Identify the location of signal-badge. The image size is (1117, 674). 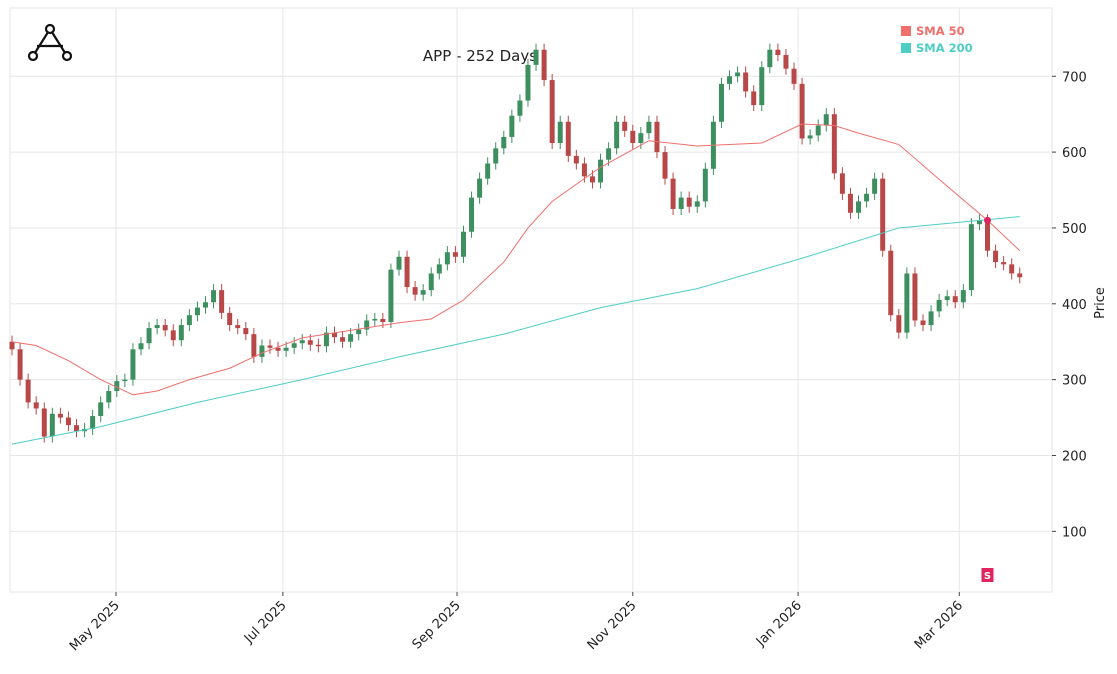
(987, 575).